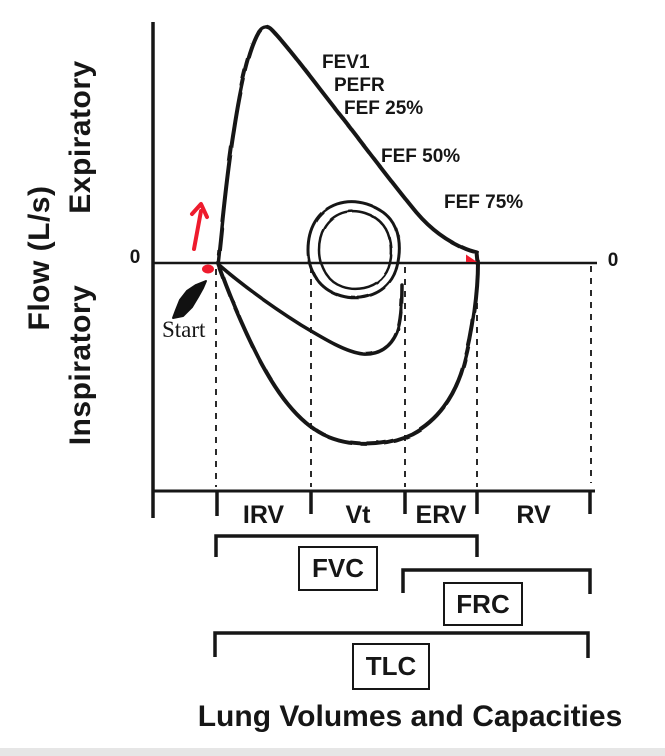 The height and width of the screenshot is (756, 665). I want to click on tlc-box: TLC, so click(391, 666).